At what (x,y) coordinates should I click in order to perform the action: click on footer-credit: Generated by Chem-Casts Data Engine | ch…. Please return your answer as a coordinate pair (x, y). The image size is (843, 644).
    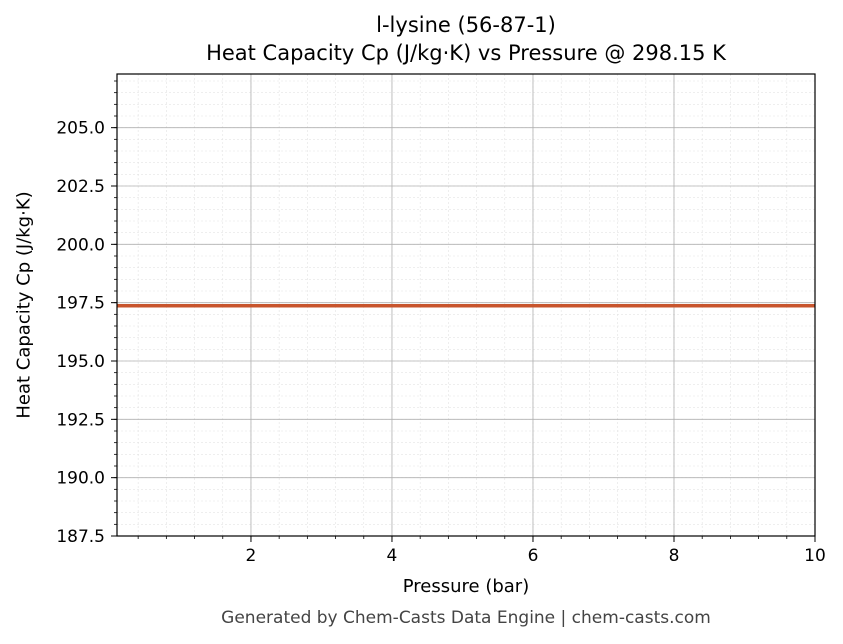
    Looking at the image, I should click on (466, 618).